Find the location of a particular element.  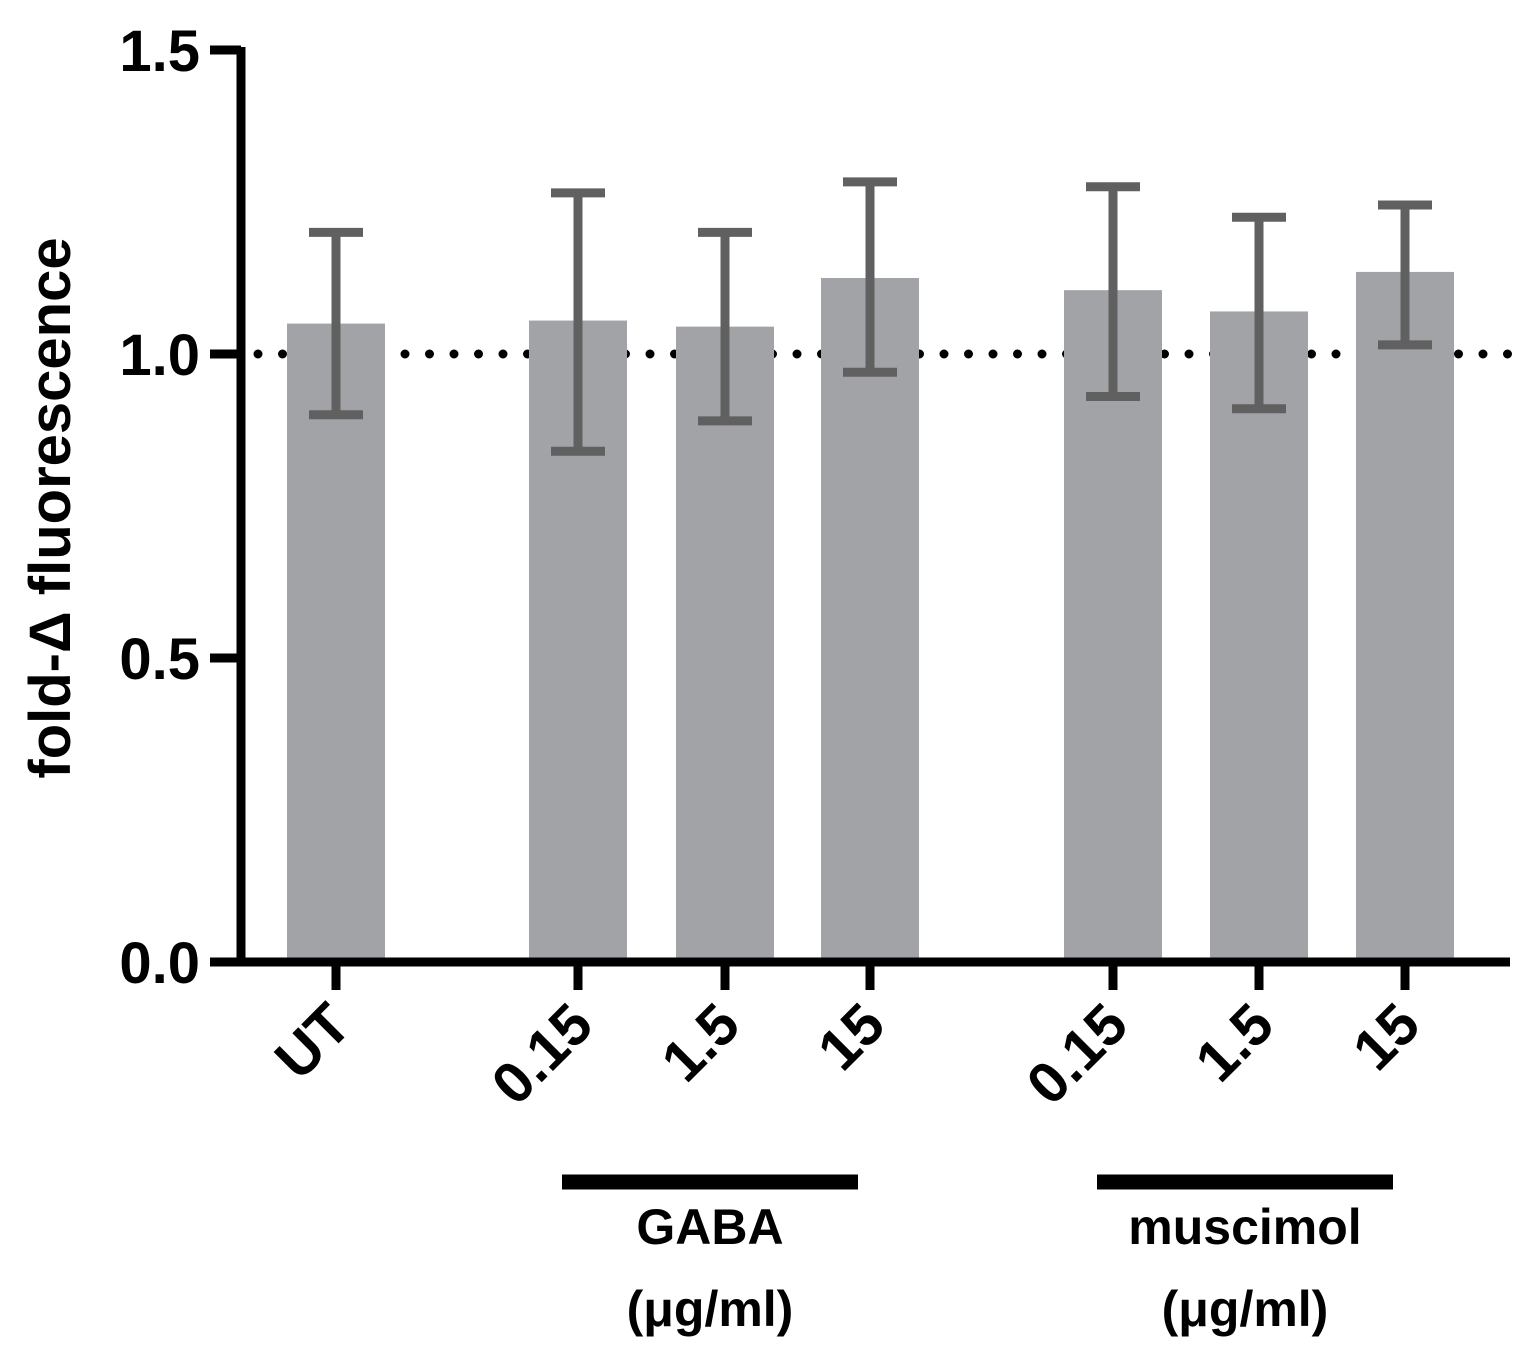

x-ticks-layer: UT 0.15 1.5 15 0.15 1.5 15 is located at coordinates (848, 1039).